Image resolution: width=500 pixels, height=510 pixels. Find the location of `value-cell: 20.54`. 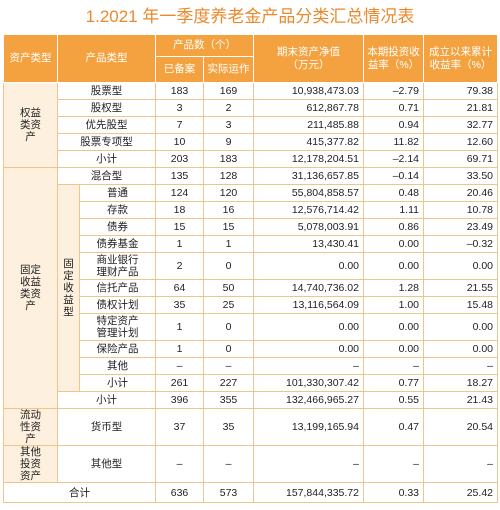

value-cell: 20.54 is located at coordinates (460, 427).